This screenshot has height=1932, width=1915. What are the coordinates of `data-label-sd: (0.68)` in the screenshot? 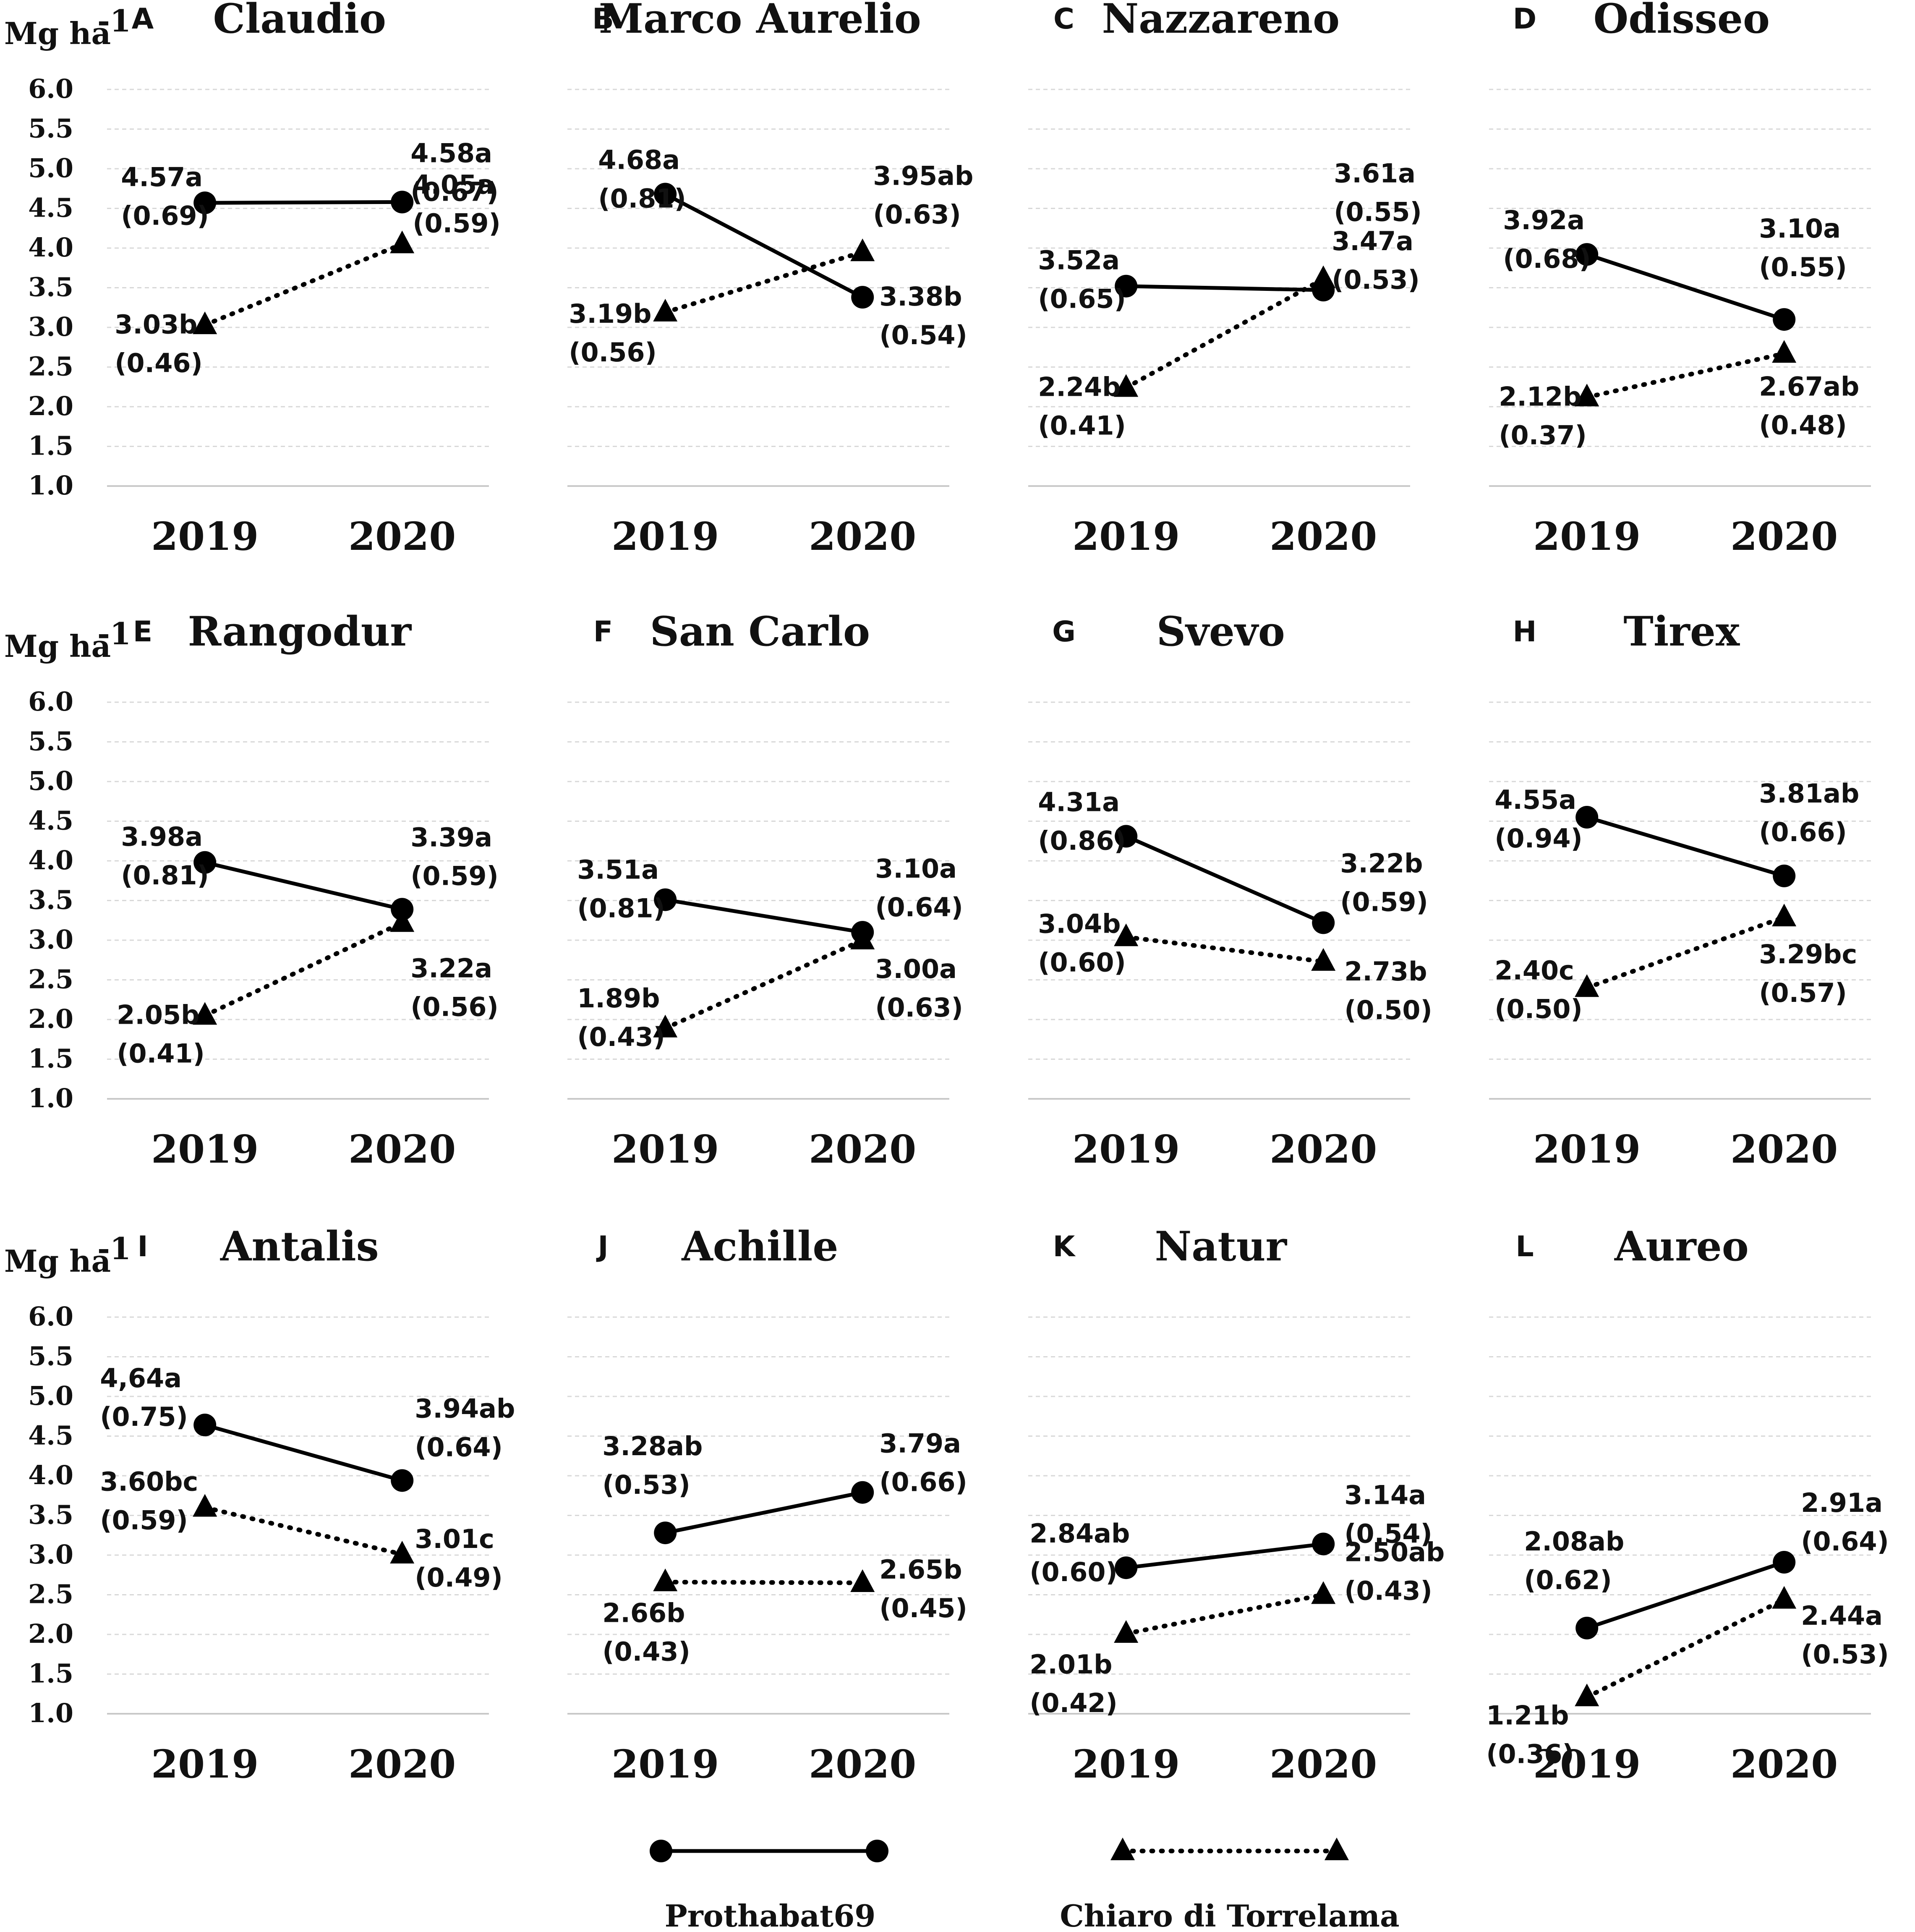 It's located at (1547, 258).